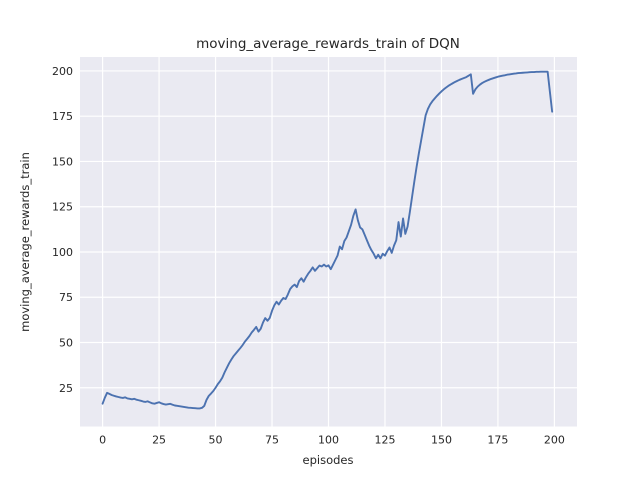 This screenshot has height=480, width=640. Describe the element at coordinates (66, 297) in the screenshot. I see `y-tick-label: 75` at that location.